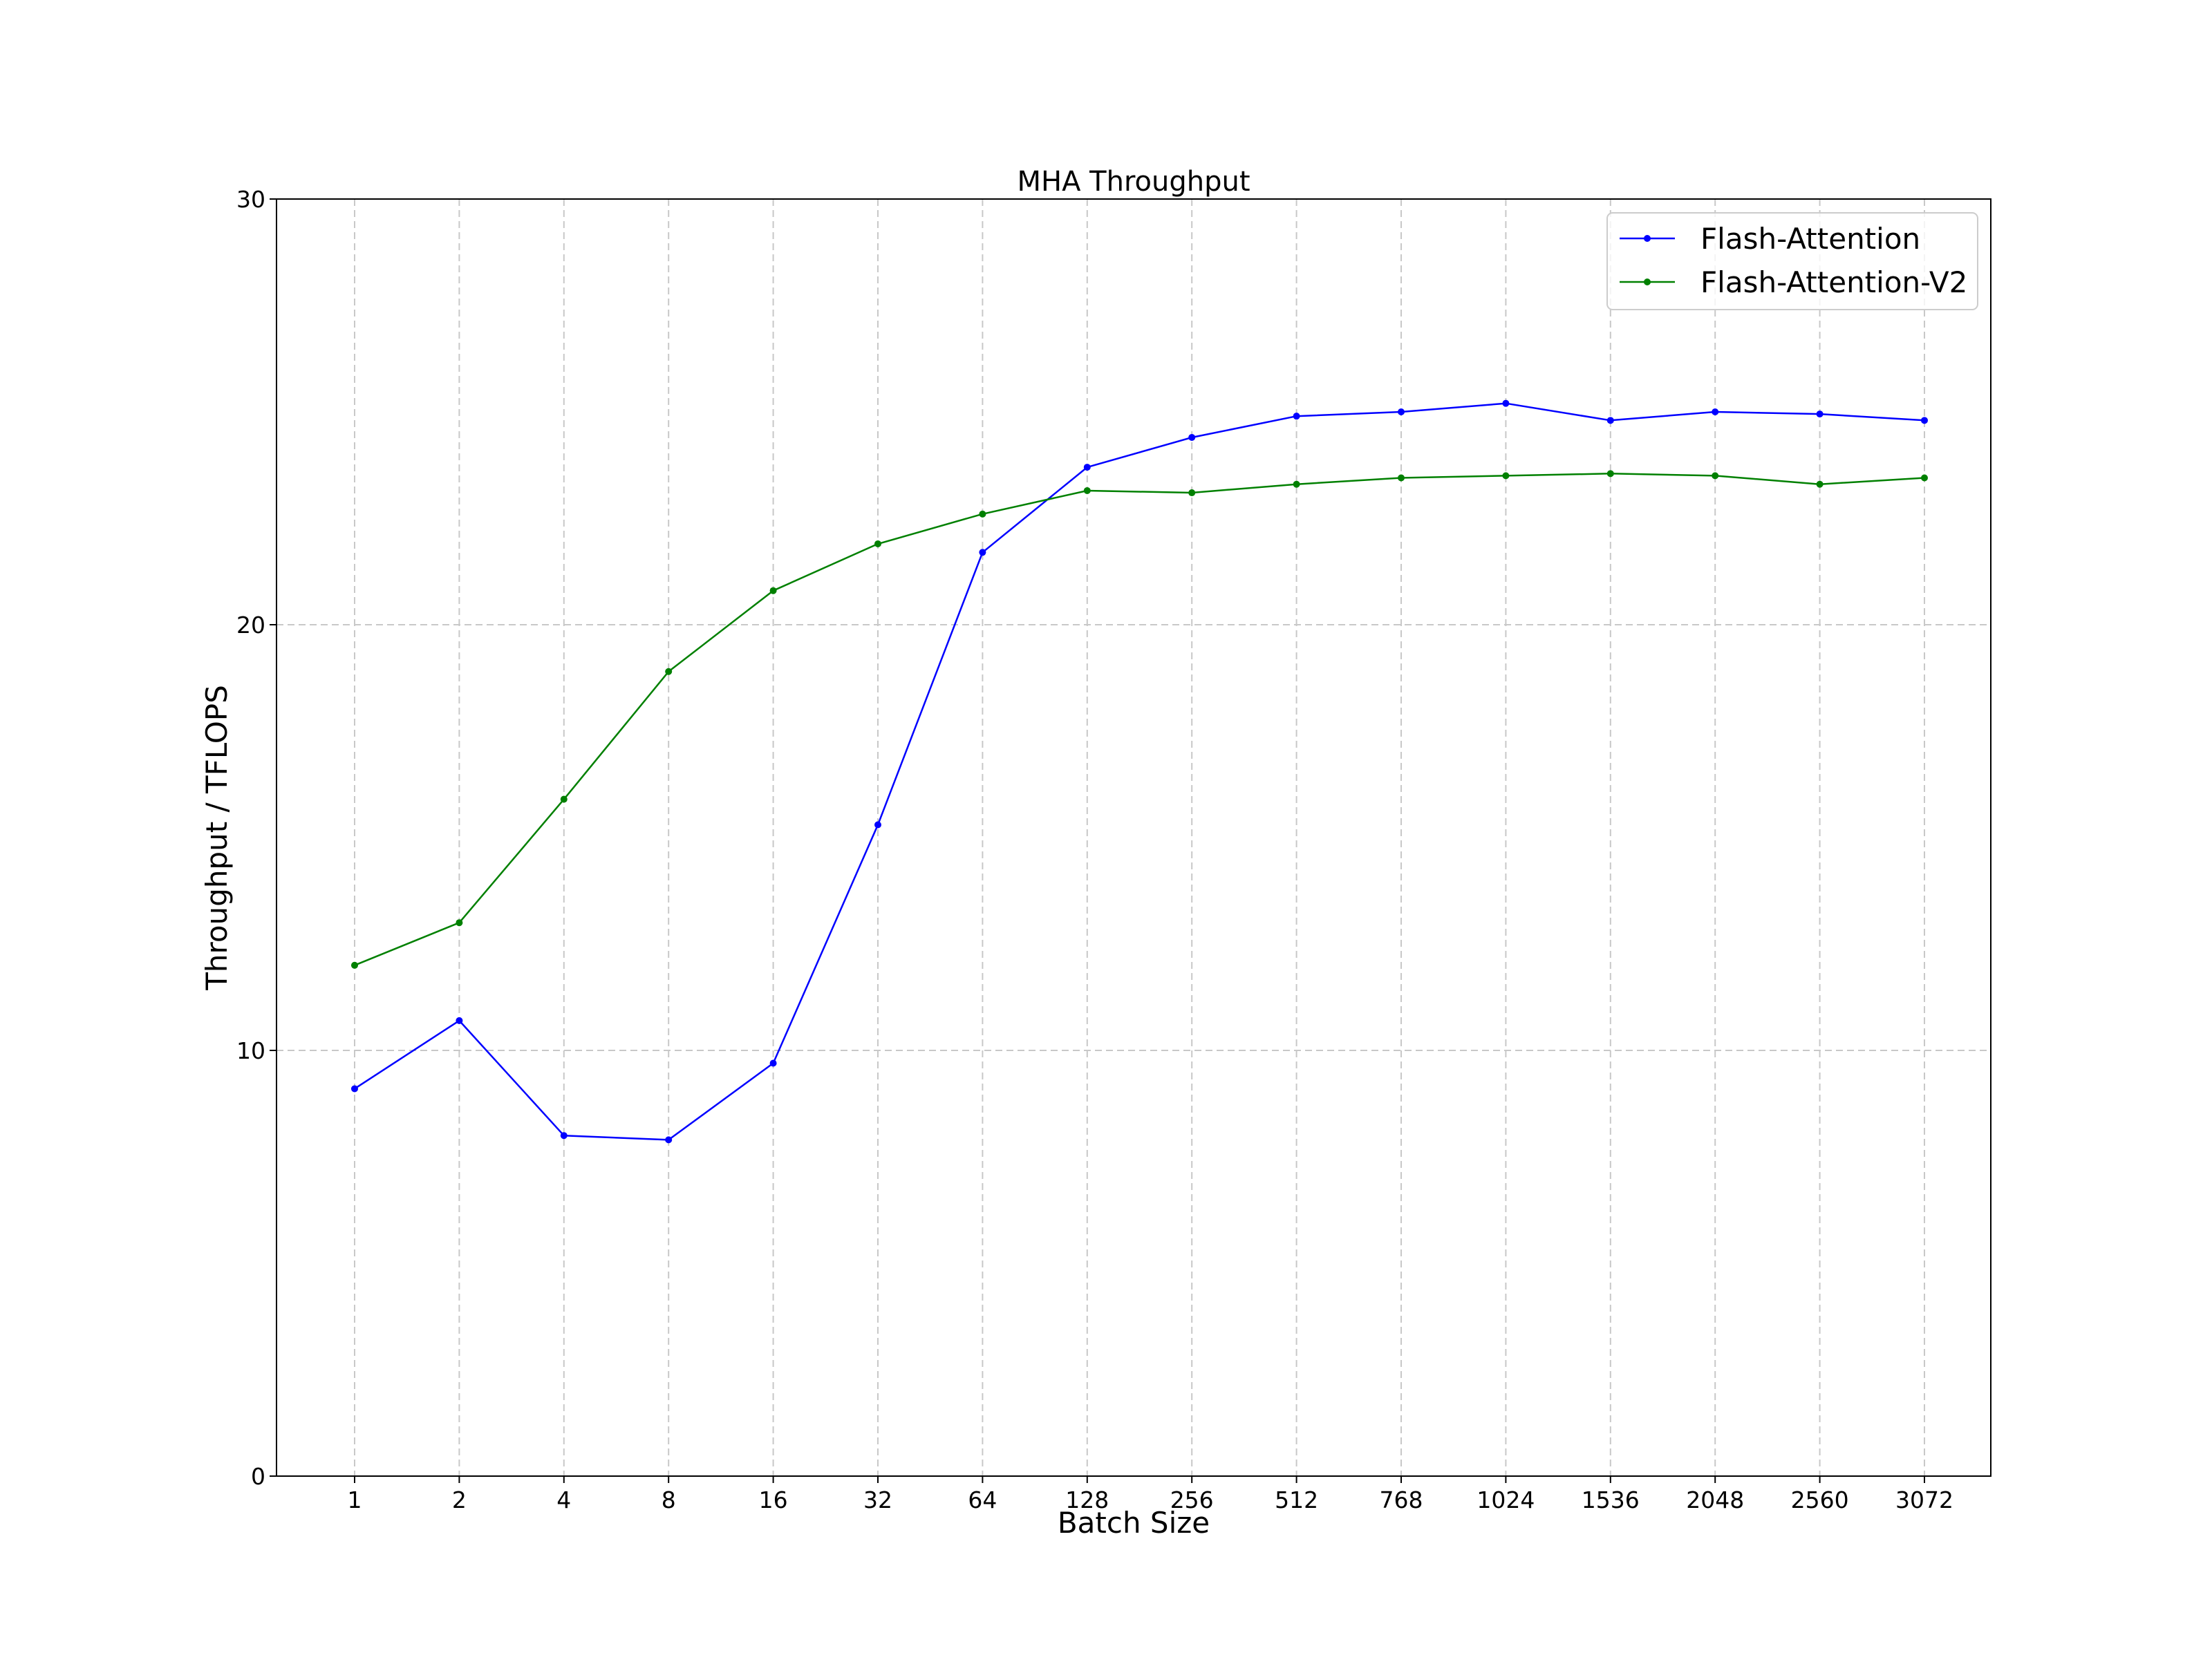 This screenshot has height=1662, width=2212. Describe the element at coordinates (669, 1500) in the screenshot. I see `x-tick-label: 8` at that location.